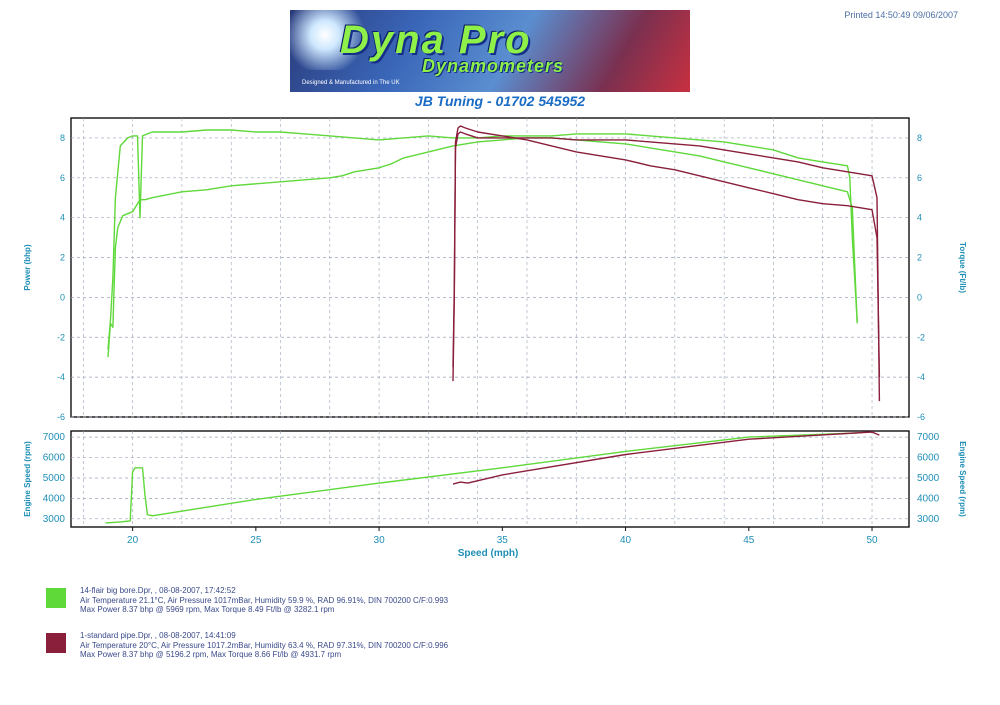 This screenshot has width=1000, height=705. Describe the element at coordinates (962, 479) in the screenshot. I see `y-axis-label-right-rpm: Engine Speed (rpm)` at that location.